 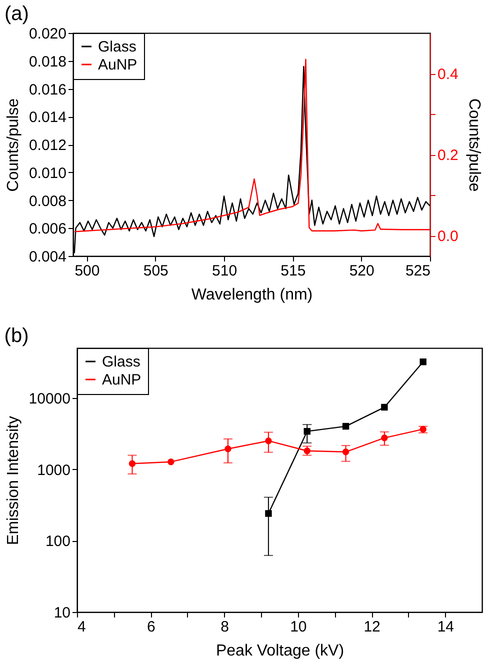 I want to click on y-axis-title: Counts/pulse, so click(x=13, y=145).